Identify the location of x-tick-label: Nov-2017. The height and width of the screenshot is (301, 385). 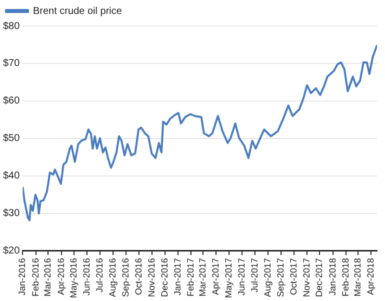
(307, 278).